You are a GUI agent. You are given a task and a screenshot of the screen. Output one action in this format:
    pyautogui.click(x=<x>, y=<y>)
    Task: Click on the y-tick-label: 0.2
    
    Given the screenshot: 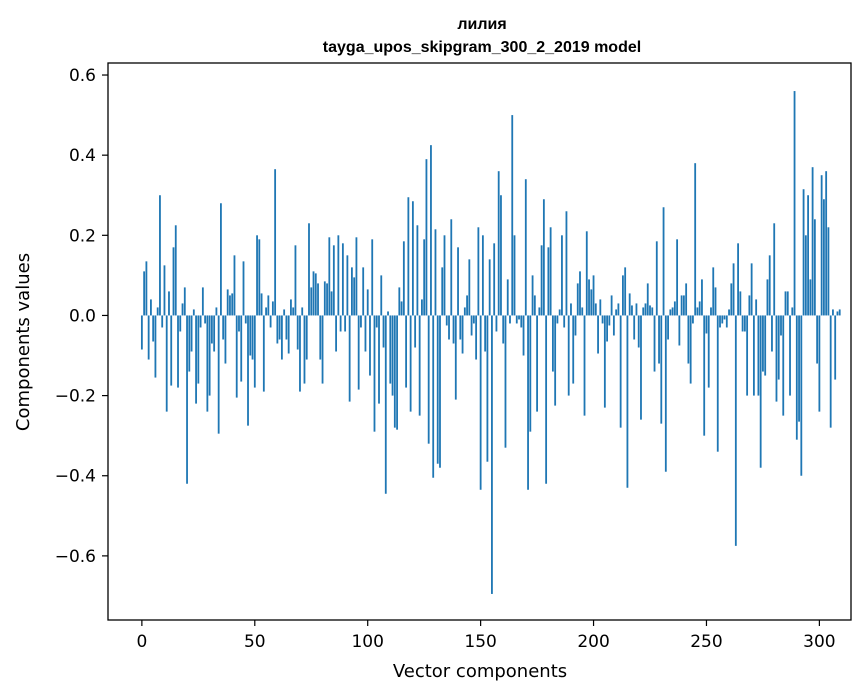 What is the action you would take?
    pyautogui.click(x=82, y=236)
    